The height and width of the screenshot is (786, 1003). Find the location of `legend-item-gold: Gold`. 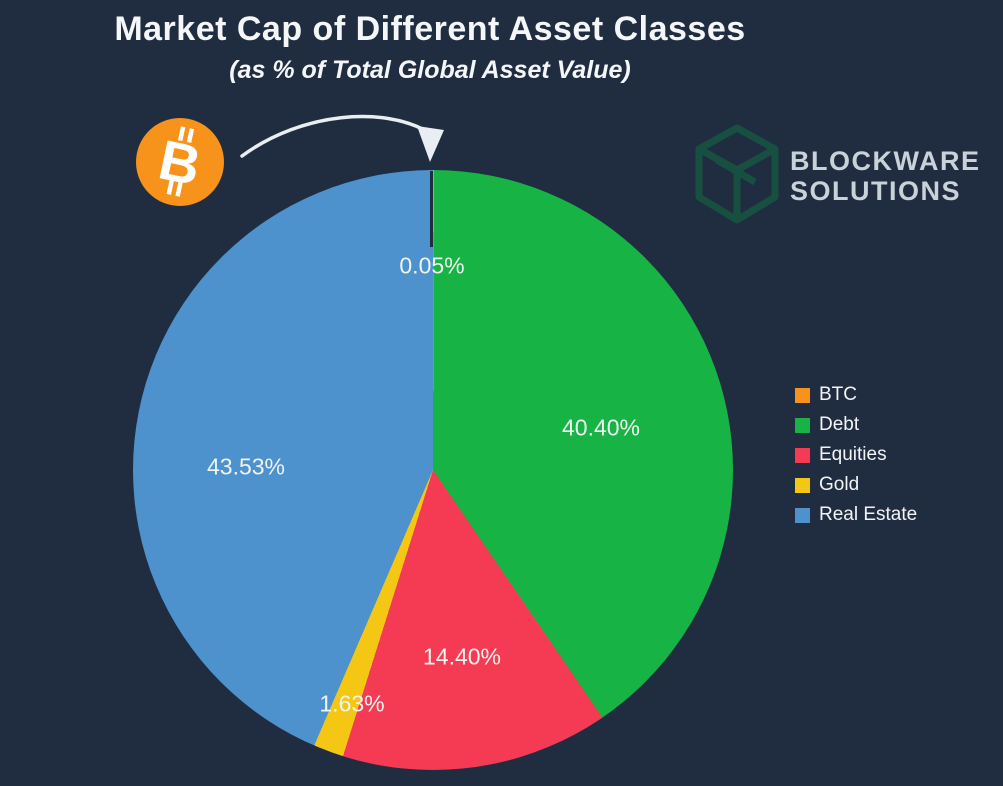

legend-item-gold: Gold is located at coordinates (856, 485).